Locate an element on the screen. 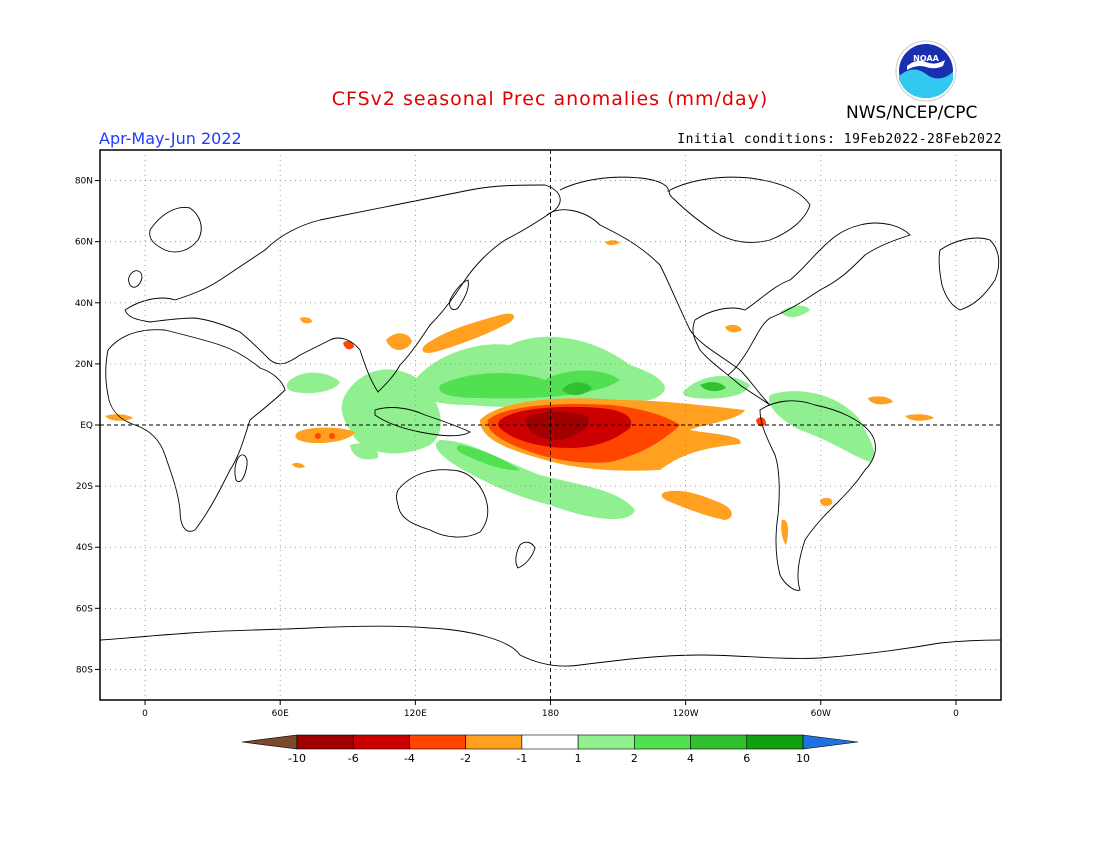 This screenshot has height=850, width=1100. colorbar-label: -1 is located at coordinates (521, 758).